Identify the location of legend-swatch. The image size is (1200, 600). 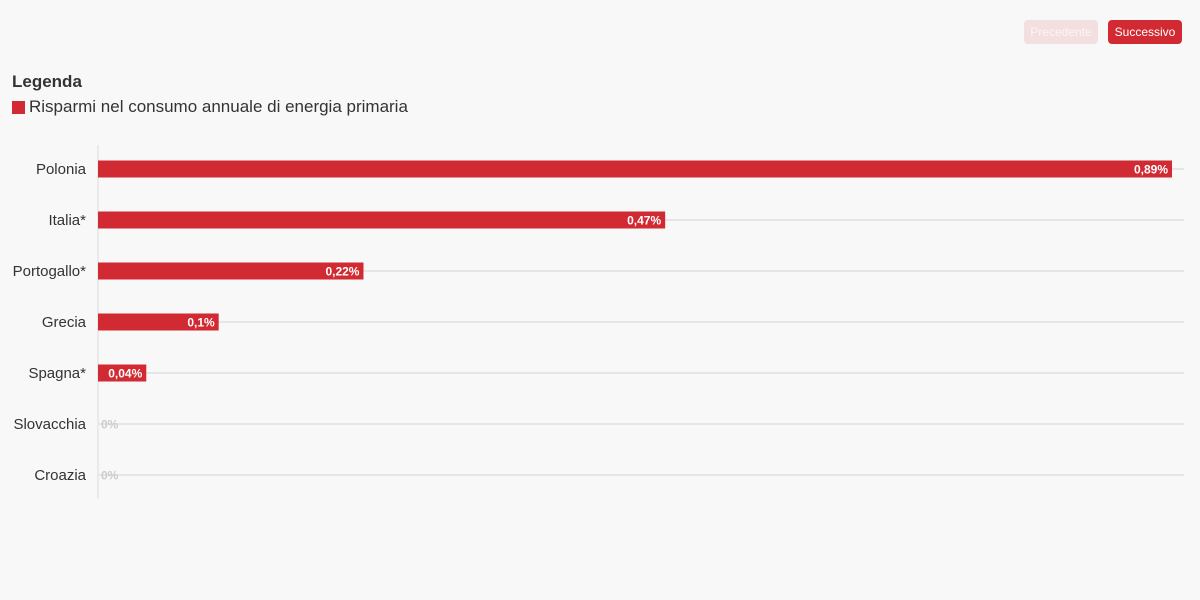
(18, 107).